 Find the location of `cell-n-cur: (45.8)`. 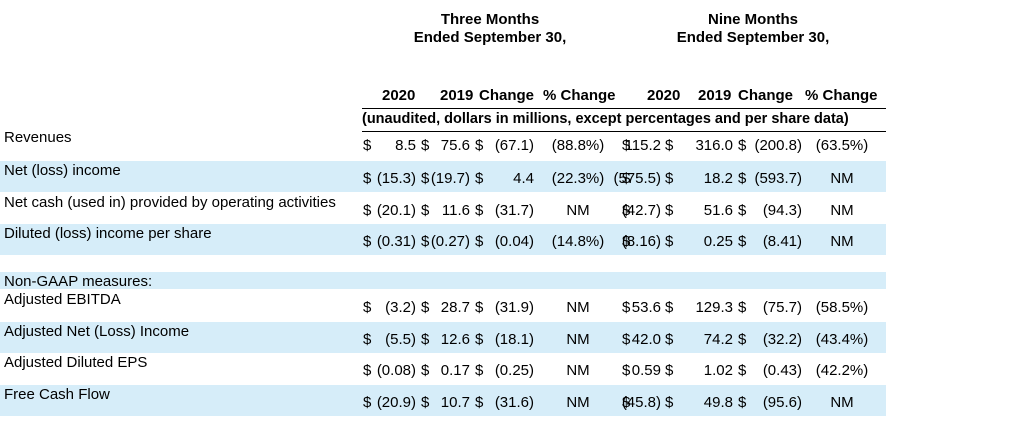

cell-n-cur: (45.8) is located at coordinates (641, 402).